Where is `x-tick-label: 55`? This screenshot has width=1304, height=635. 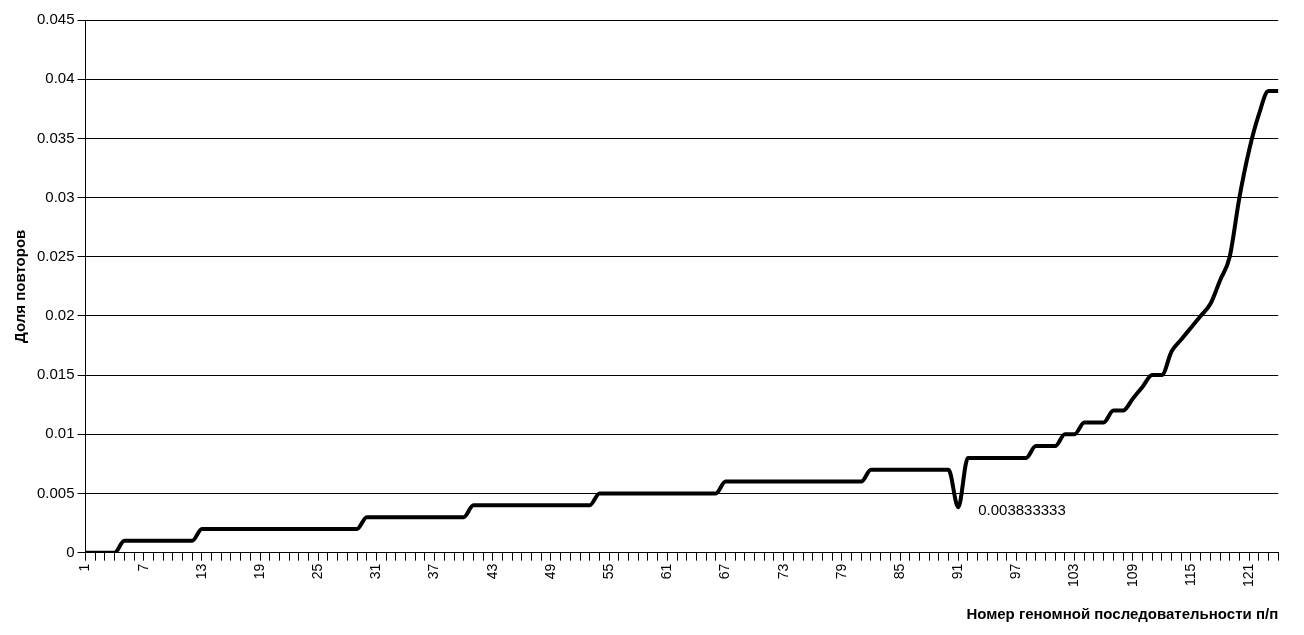
x-tick-label: 55 is located at coordinates (608, 571).